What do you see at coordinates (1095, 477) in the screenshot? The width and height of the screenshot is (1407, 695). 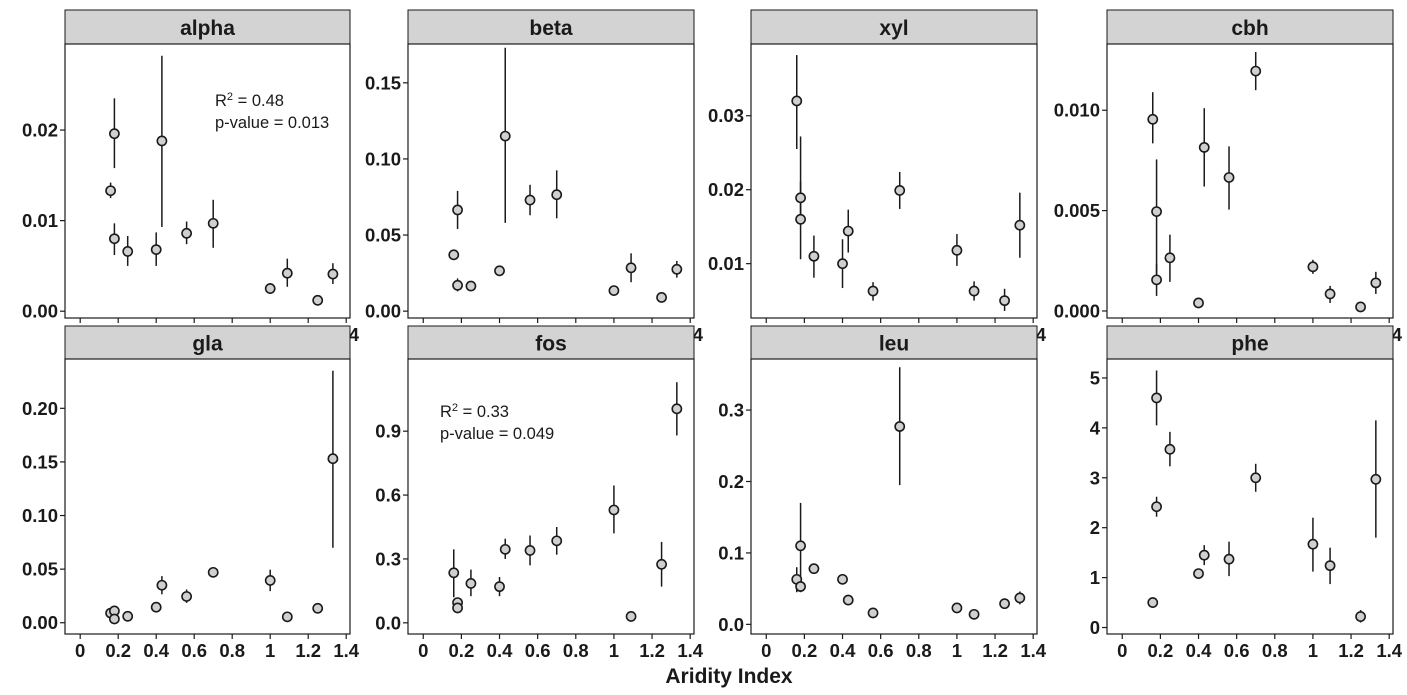 I see `y-tick-label: 3` at bounding box center [1095, 477].